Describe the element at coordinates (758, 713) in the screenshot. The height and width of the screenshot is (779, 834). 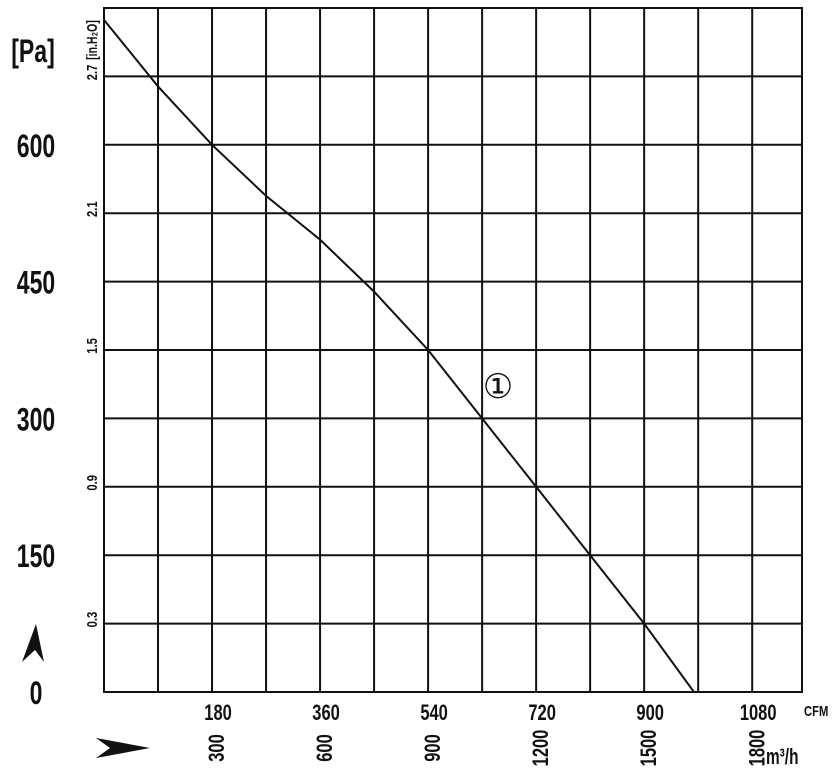
I see `x-tick-label: 1080` at that location.